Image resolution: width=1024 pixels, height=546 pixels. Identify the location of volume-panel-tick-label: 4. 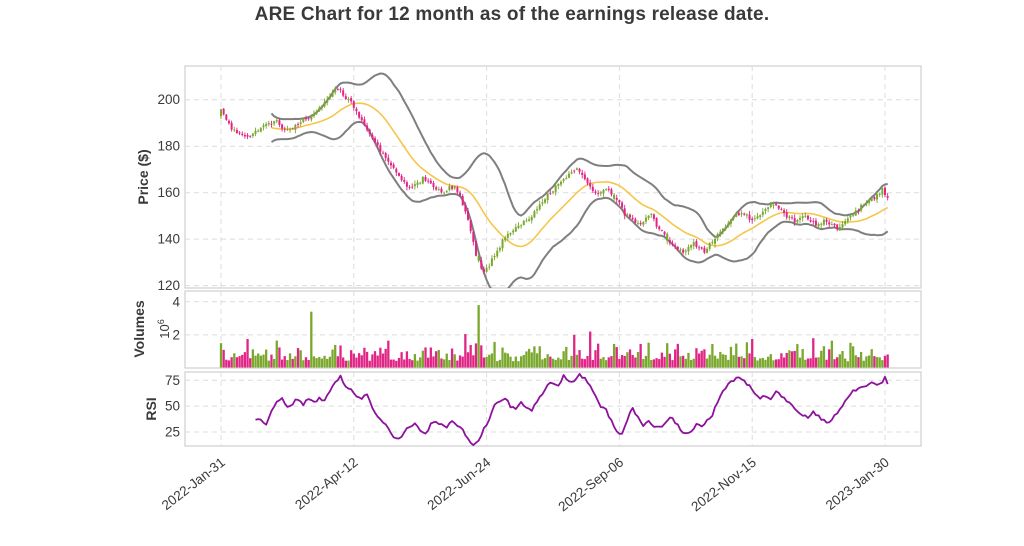
(176, 301).